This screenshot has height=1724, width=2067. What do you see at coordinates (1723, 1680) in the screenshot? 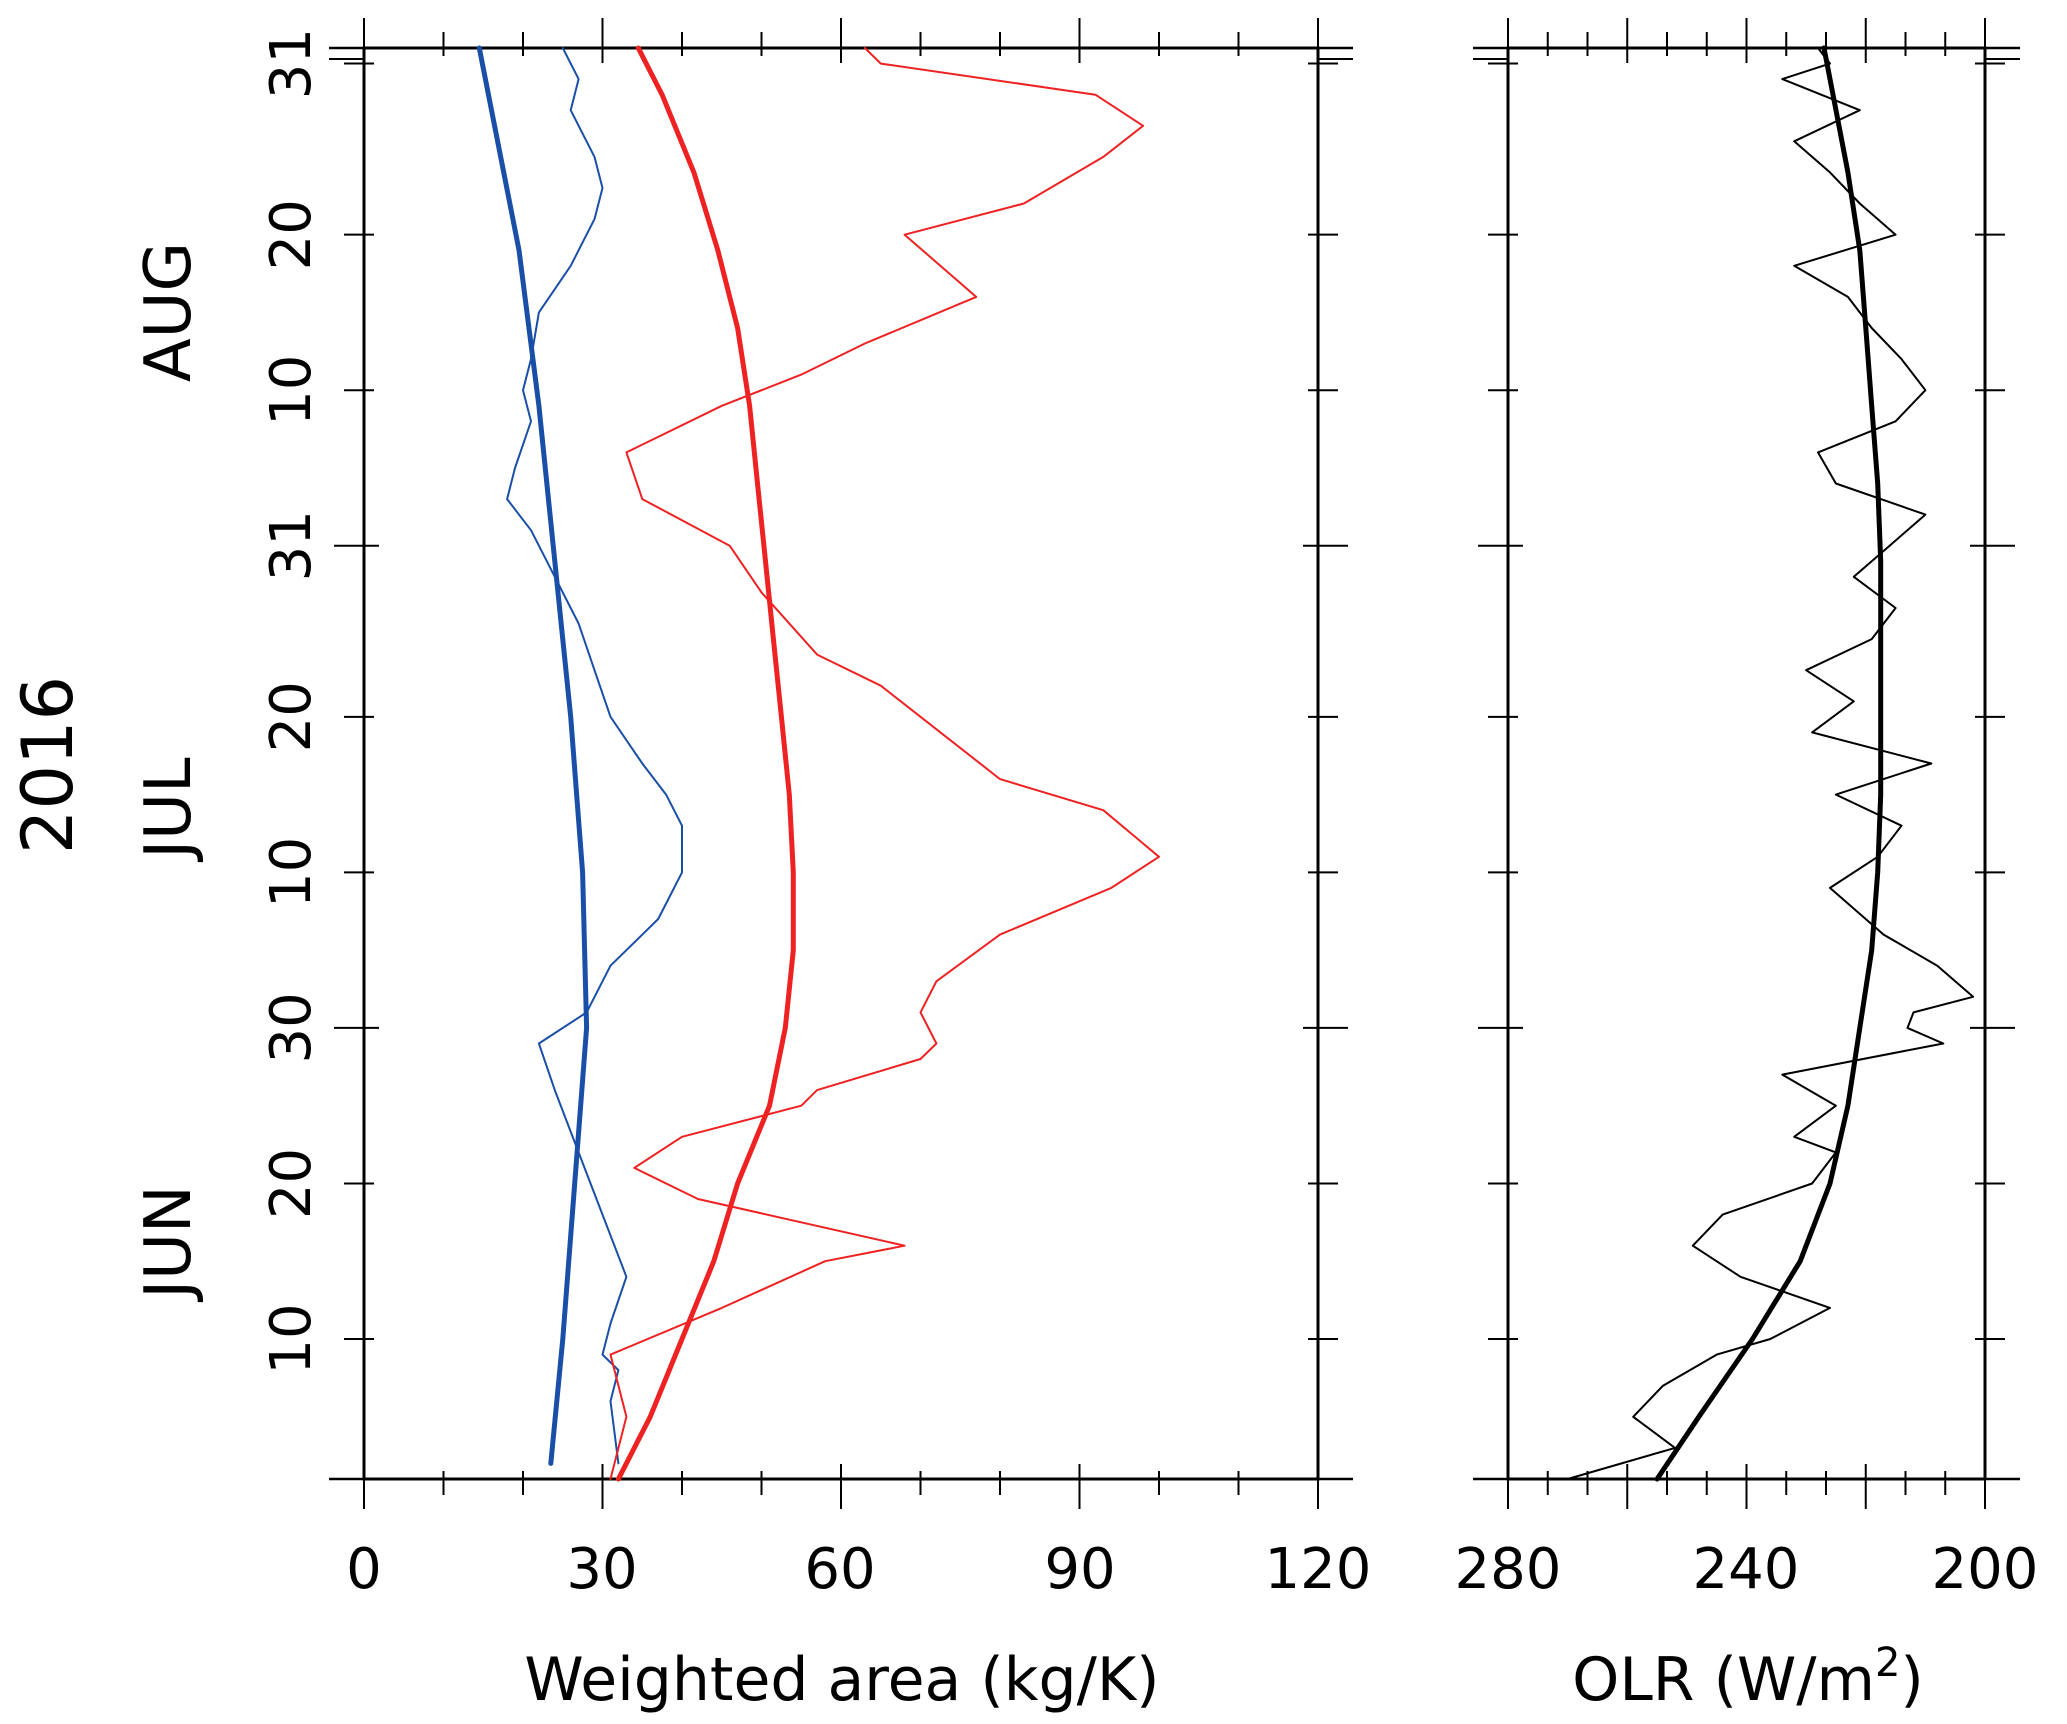
I see `right-x-axis-title-main: OLR (W/m` at bounding box center [1723, 1680].